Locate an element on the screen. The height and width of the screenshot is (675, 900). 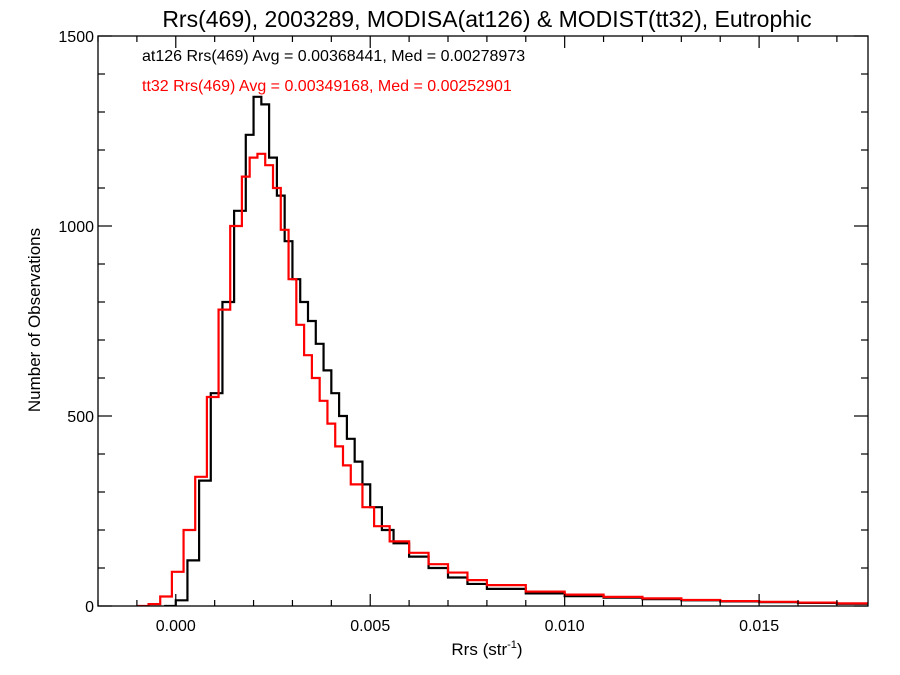
x-tick-label: 0.005 is located at coordinates (370, 626).